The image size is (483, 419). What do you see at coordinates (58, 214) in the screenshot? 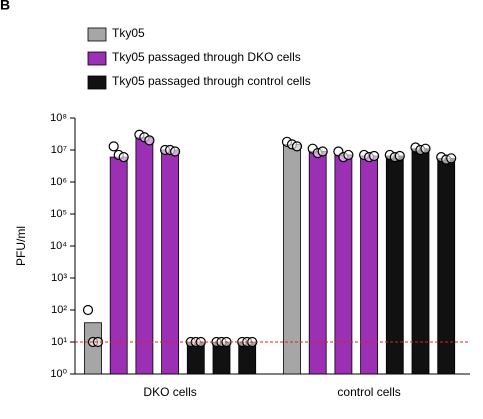
I see `y-tick-label: 10⁵` at bounding box center [58, 214].